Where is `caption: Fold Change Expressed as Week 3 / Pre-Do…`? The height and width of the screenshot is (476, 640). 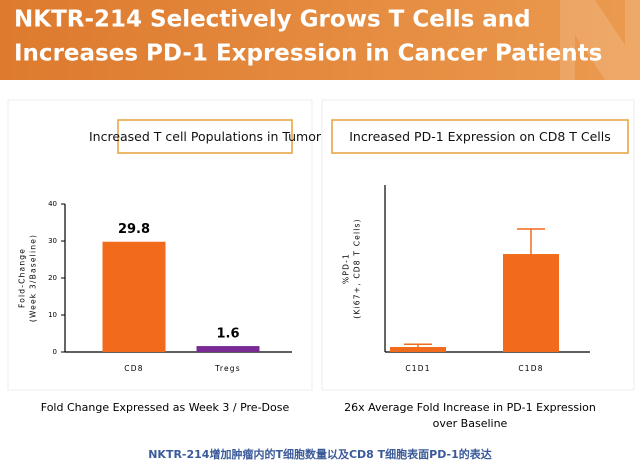
caption: Fold Change Expressed as Week 3 / Pre-Do… is located at coordinates (165, 407).